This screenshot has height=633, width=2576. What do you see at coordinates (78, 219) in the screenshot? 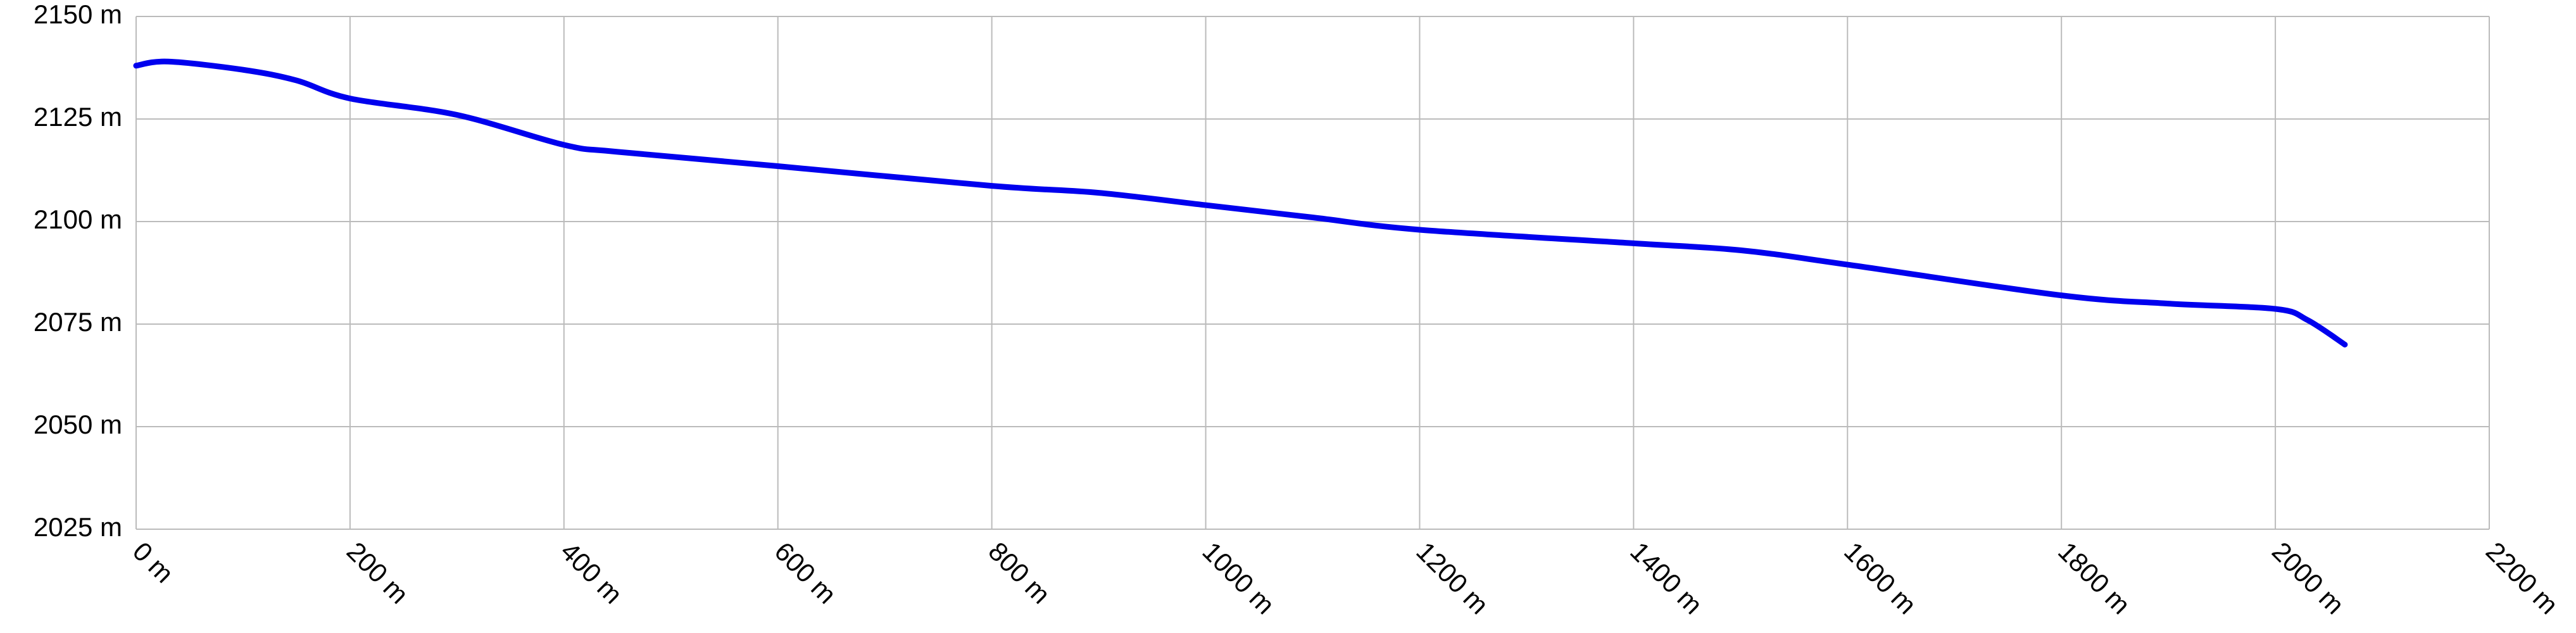
I see `y-tick-label: 2100 m` at bounding box center [78, 219].